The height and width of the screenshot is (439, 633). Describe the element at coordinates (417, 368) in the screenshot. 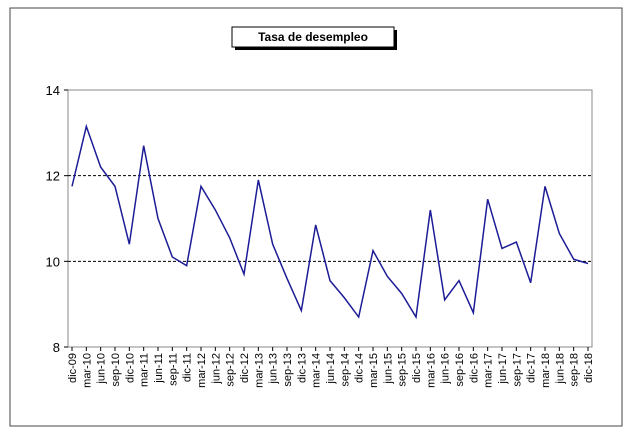

I see `x-tick-label: dic-15` at that location.